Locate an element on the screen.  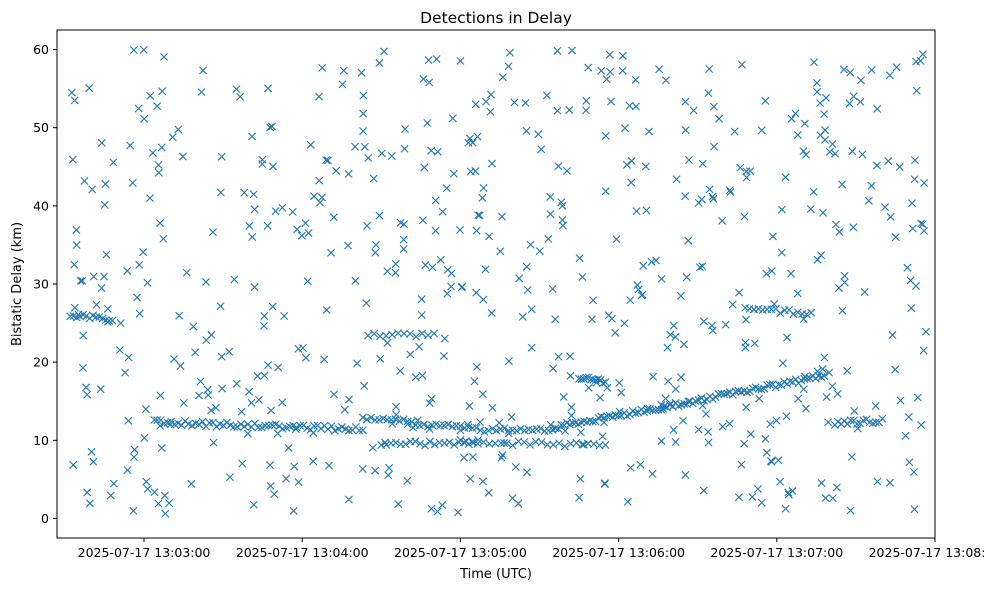
y-tick-label: 60 is located at coordinates (41, 49).